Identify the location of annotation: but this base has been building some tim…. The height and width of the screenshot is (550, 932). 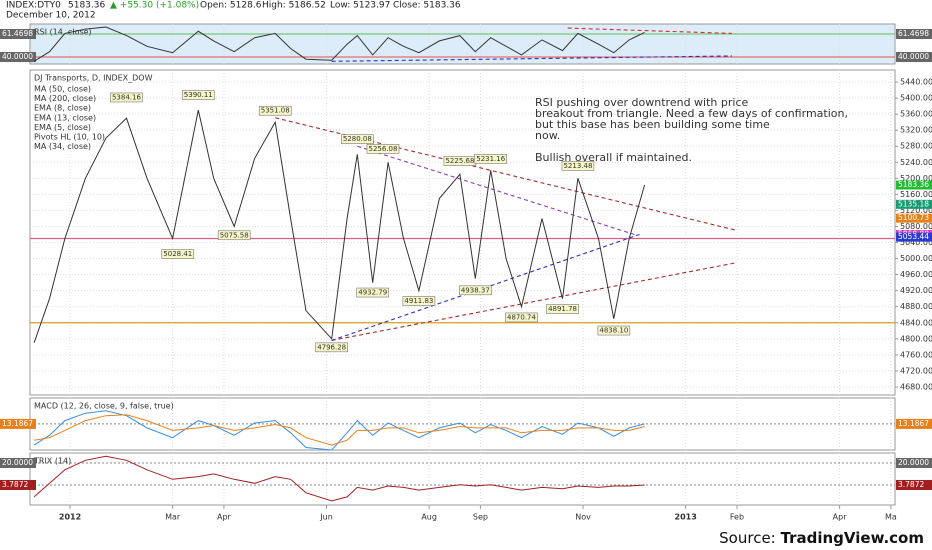
(652, 124).